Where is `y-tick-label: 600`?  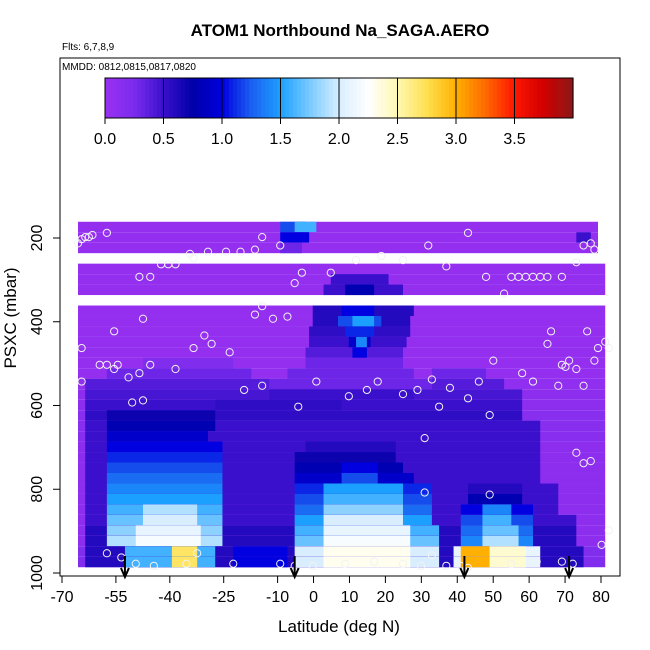 y-tick-label: 600 is located at coordinates (37, 405).